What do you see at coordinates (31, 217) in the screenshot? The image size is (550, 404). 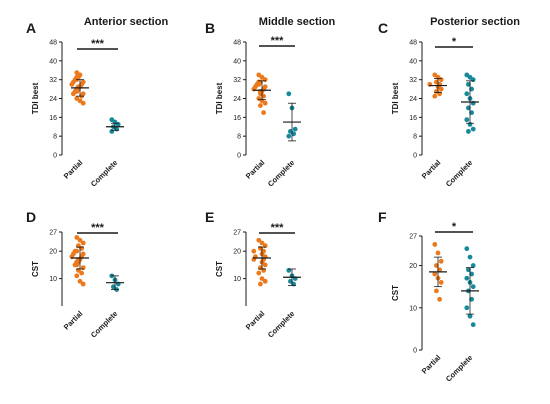 I see `panel-letter: D` at bounding box center [31, 217].